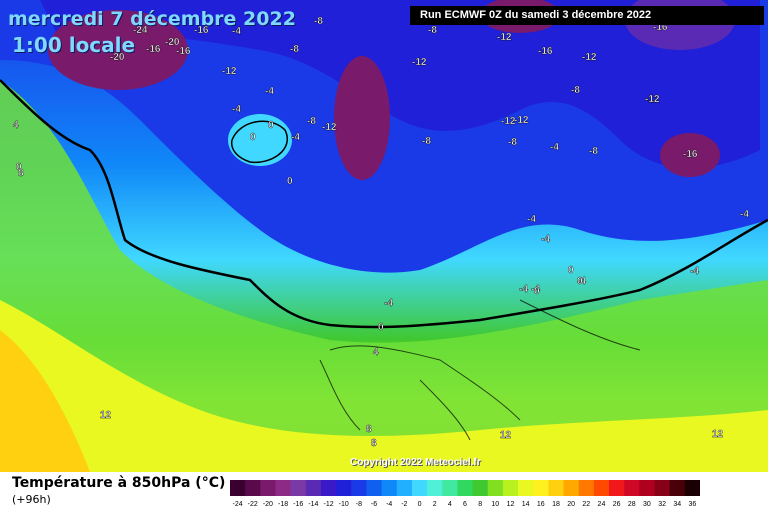  Describe the element at coordinates (465, 504) in the screenshot. I see `scale-tick-label: 6` at that location.